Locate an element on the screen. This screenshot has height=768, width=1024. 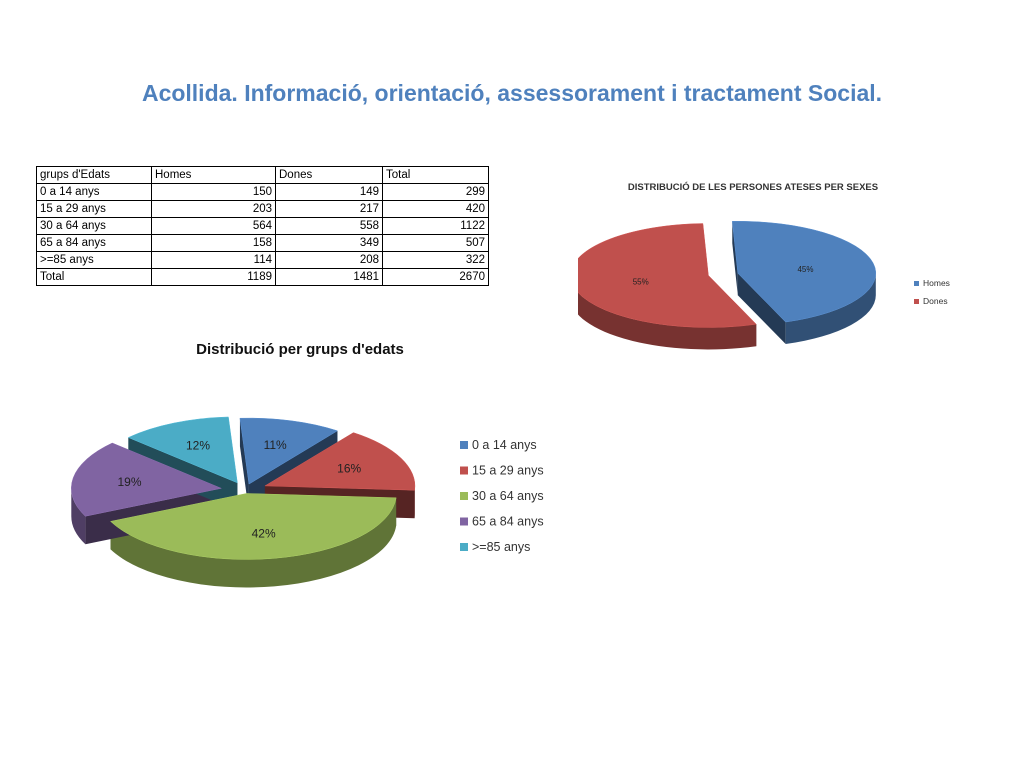
table-cell: 114 is located at coordinates (213, 260).